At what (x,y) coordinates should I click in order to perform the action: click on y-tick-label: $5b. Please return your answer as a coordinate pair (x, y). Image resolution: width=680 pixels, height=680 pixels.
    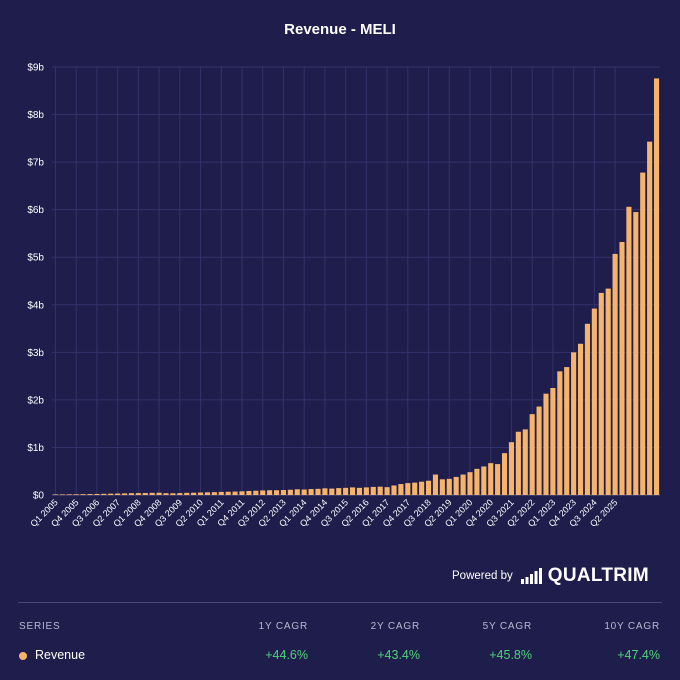
    Looking at the image, I should click on (35, 258).